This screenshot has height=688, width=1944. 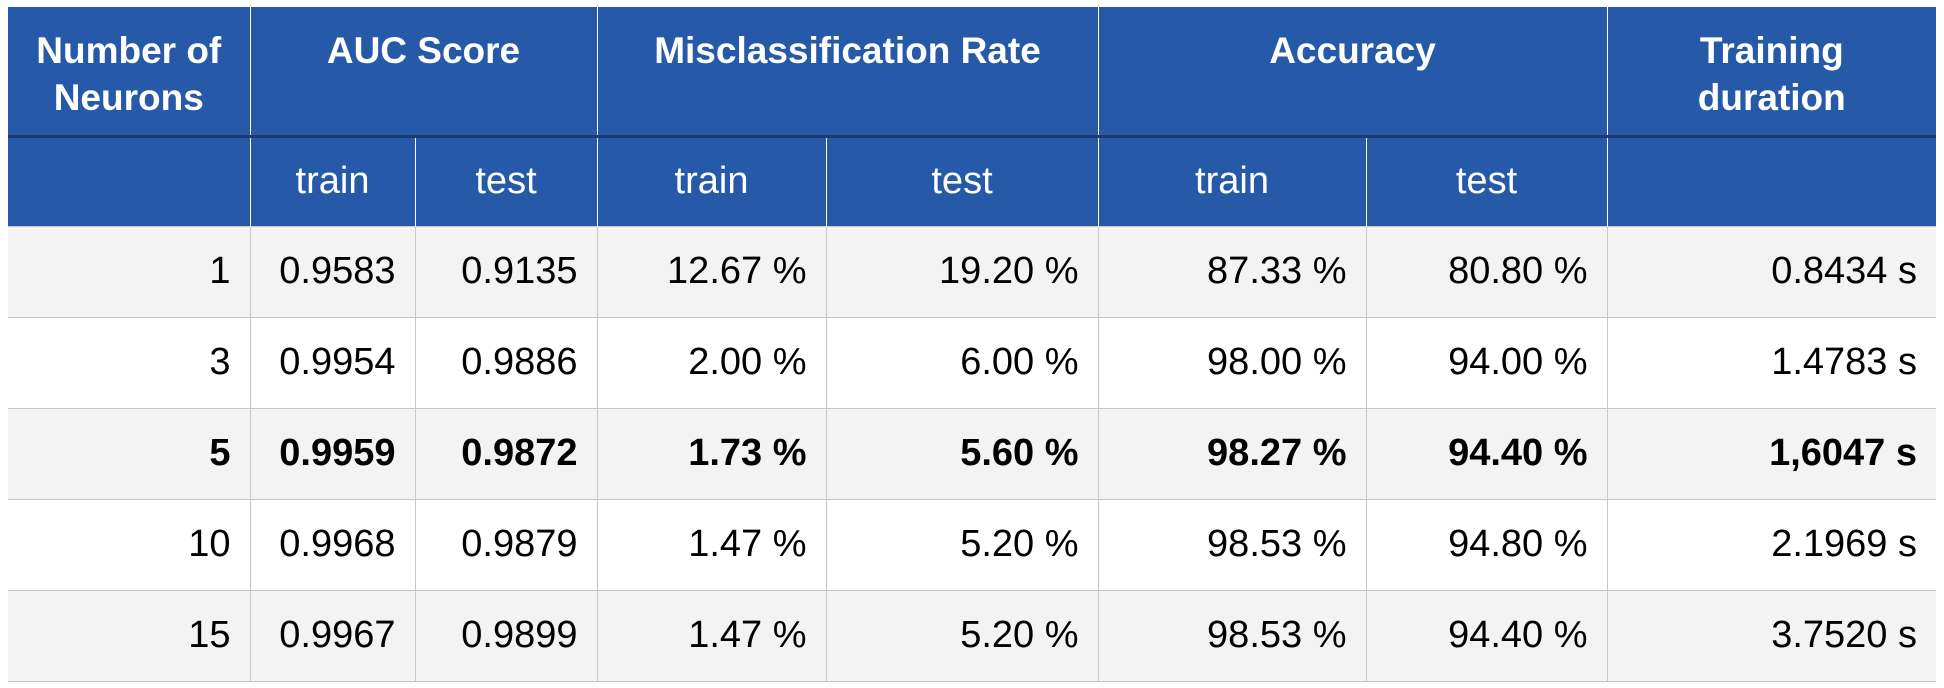 I want to click on cell-neurons: 10, so click(x=129, y=544).